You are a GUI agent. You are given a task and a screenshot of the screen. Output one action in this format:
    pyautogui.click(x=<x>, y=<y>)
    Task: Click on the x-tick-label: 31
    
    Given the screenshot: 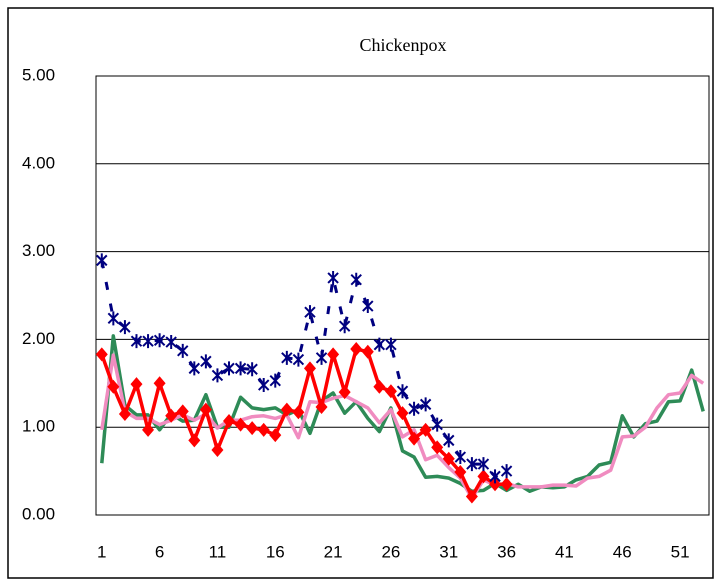 What is the action you would take?
    pyautogui.click(x=448, y=551)
    